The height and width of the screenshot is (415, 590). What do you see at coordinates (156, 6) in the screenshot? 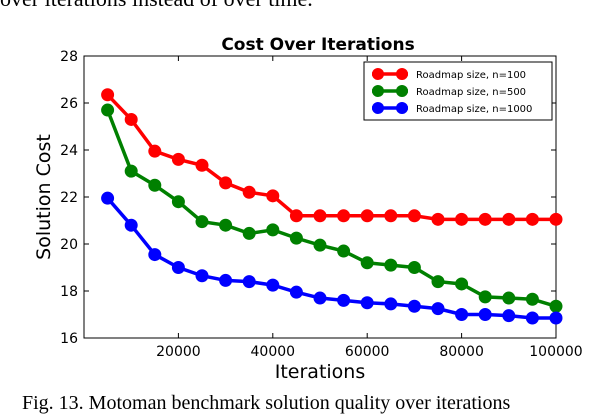
I see `top-text: over iterations instead of over time.` at bounding box center [156, 6].